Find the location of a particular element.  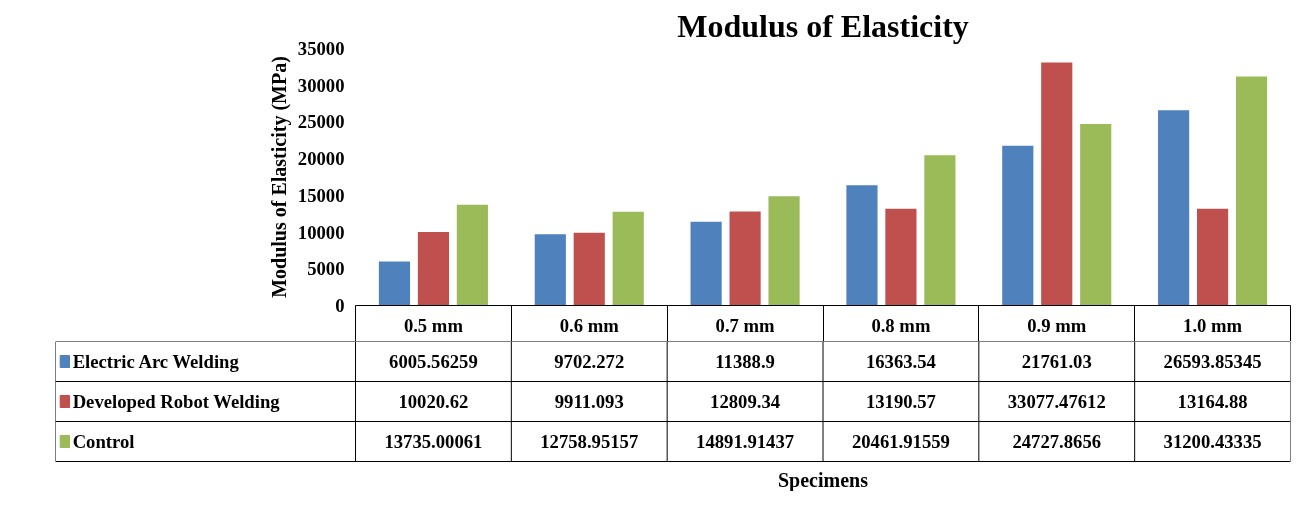

x-tick-label: 0.9 mm is located at coordinates (1057, 325).